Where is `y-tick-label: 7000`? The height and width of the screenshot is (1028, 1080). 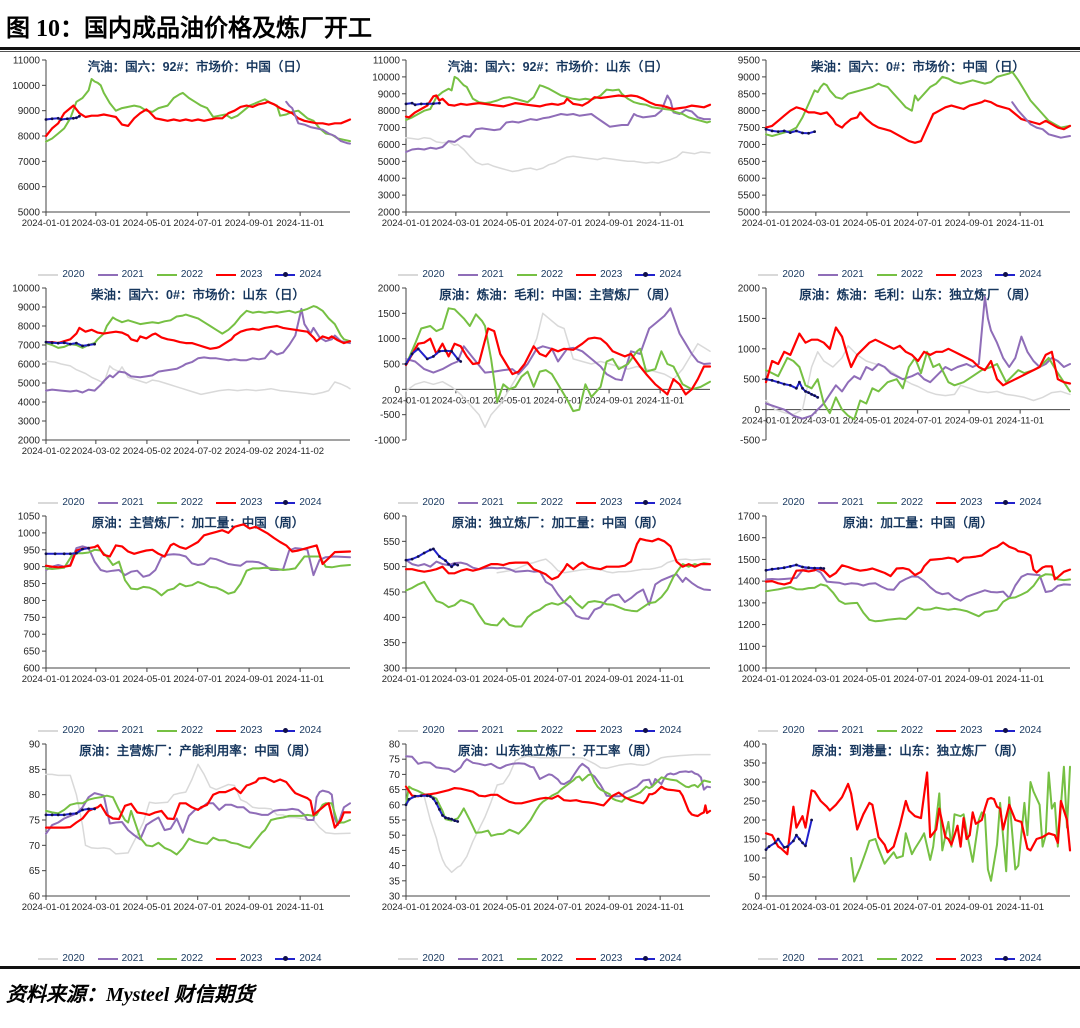 y-tick-label: 7000 is located at coordinates (29, 346).